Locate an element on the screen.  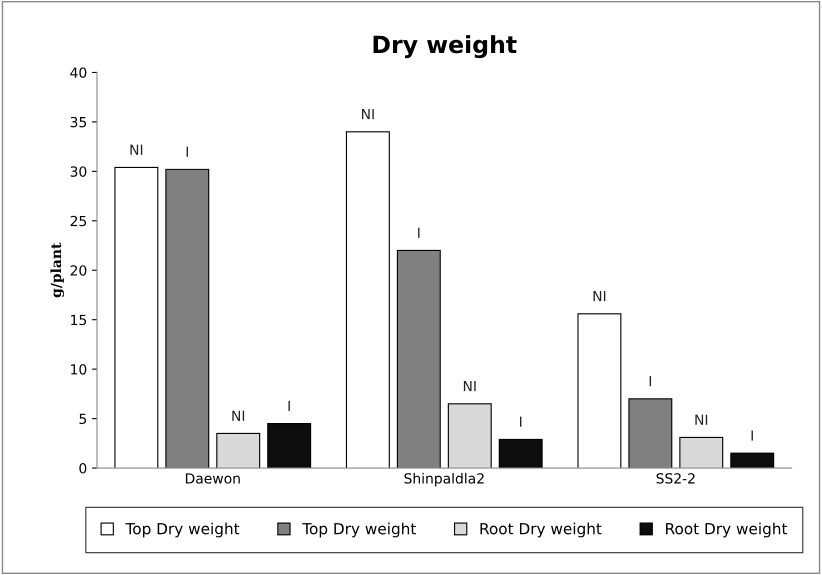
chart-title: Dry weight is located at coordinates (445, 46).